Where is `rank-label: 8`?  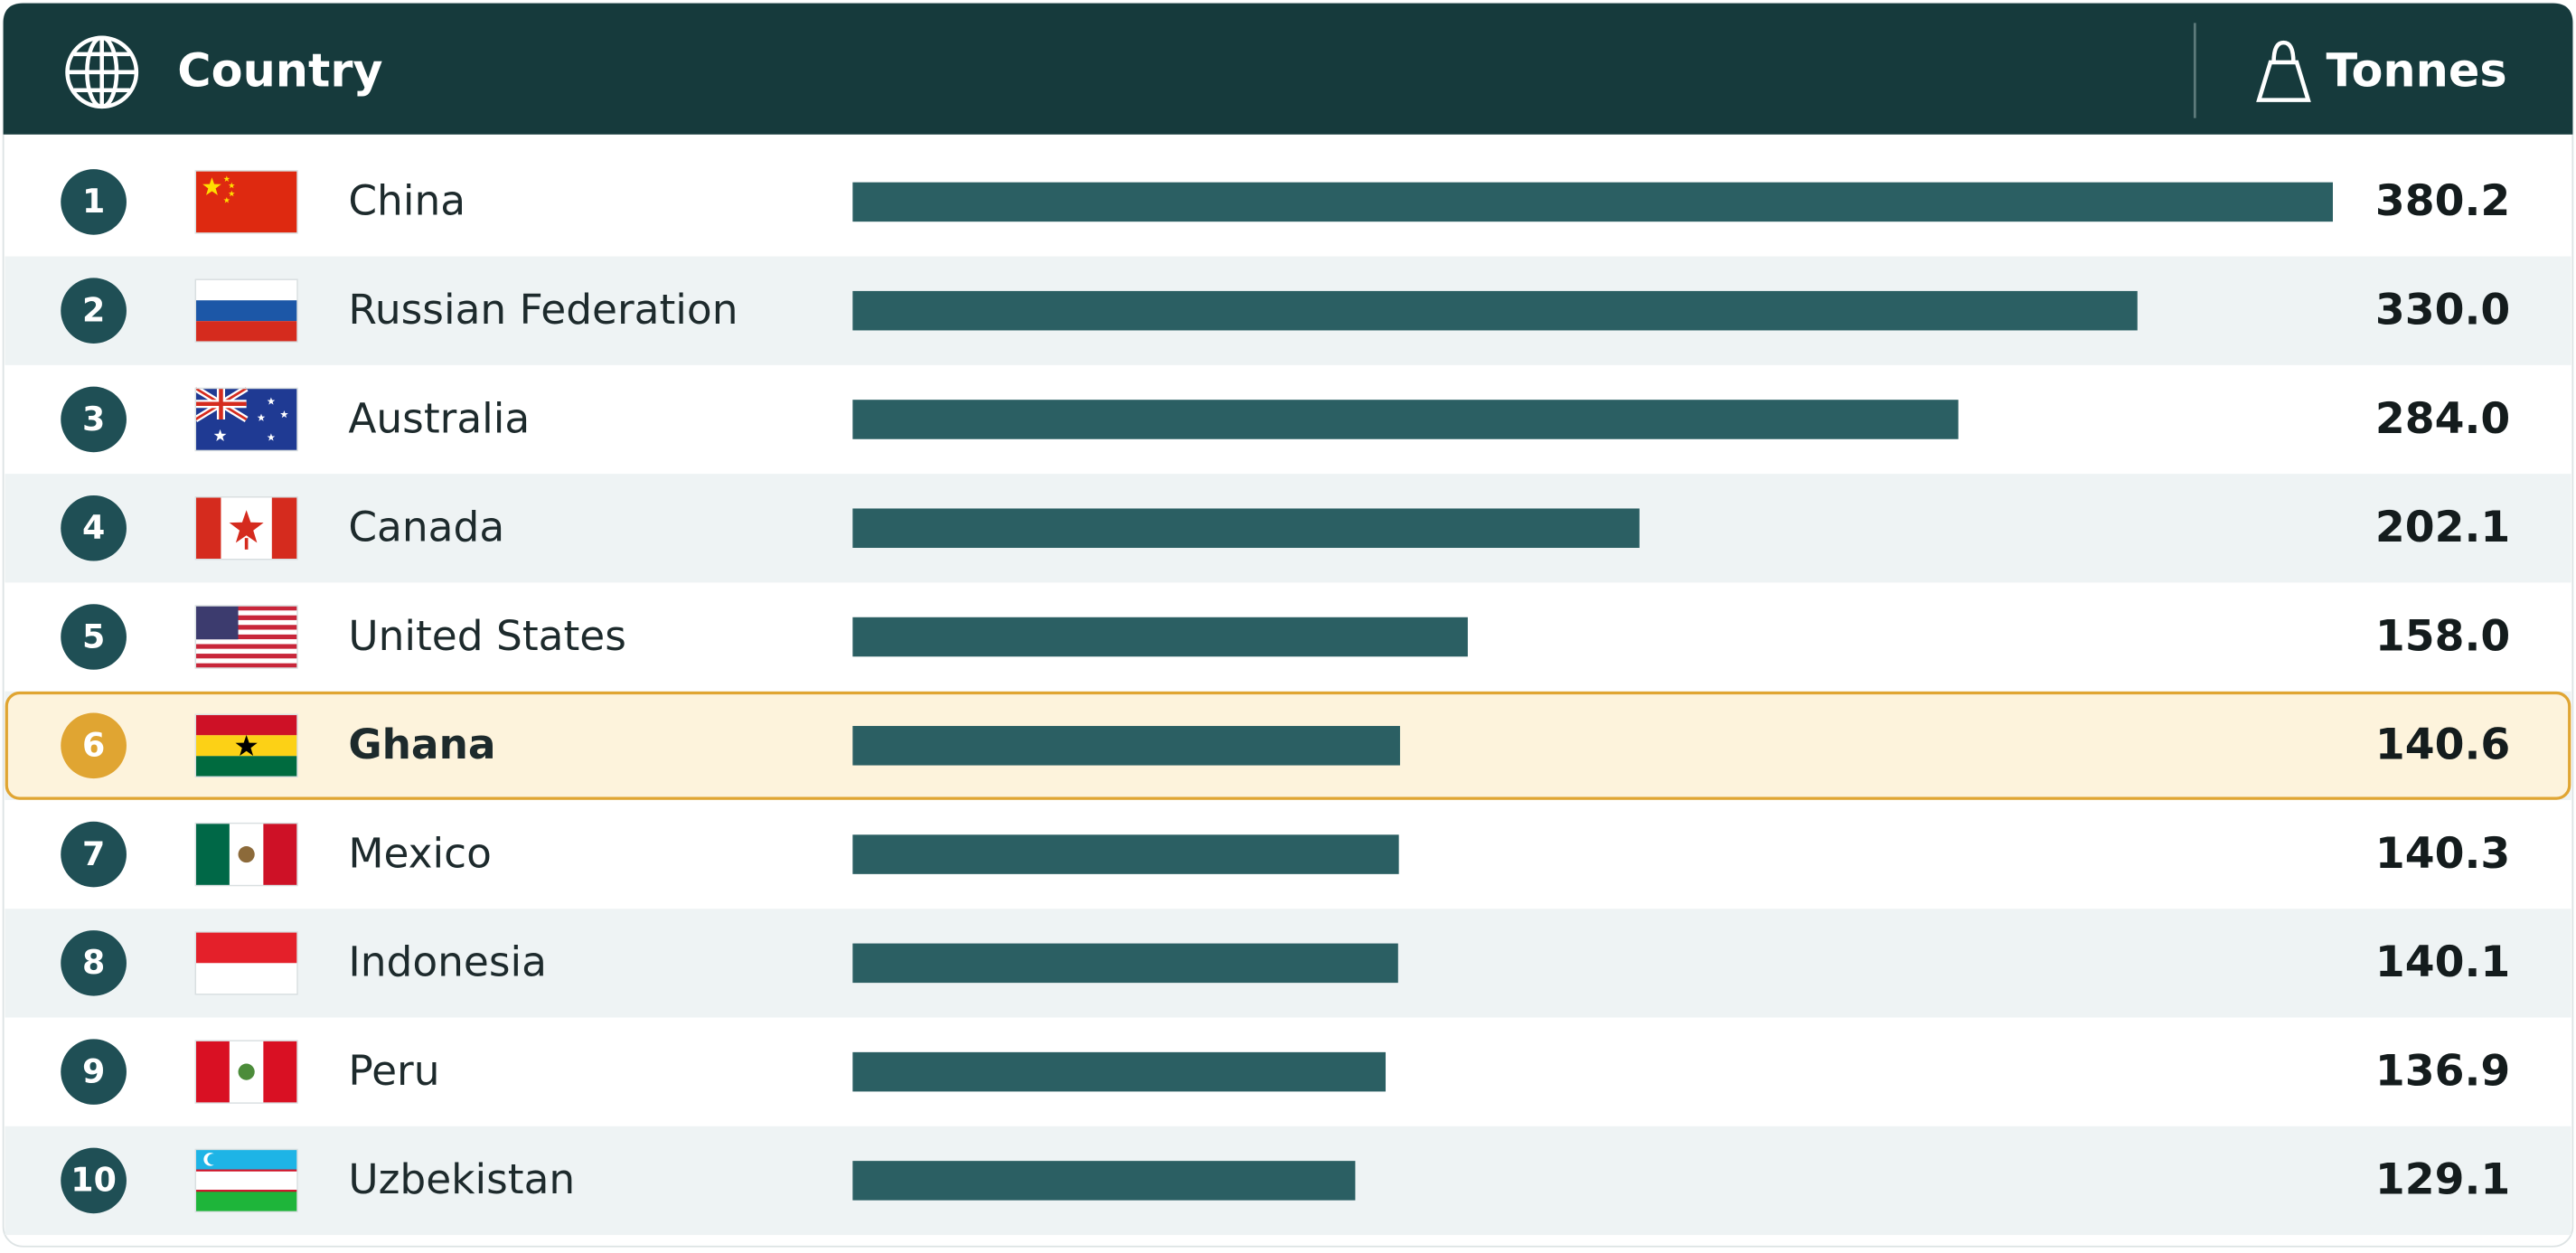 rank-label: 8 is located at coordinates (93, 963).